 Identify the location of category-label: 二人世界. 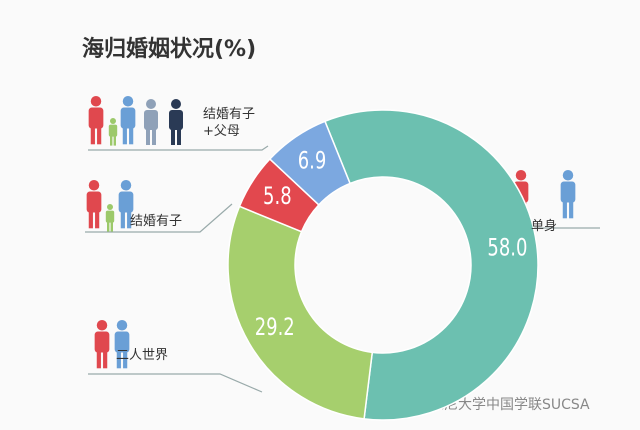
(142, 355).